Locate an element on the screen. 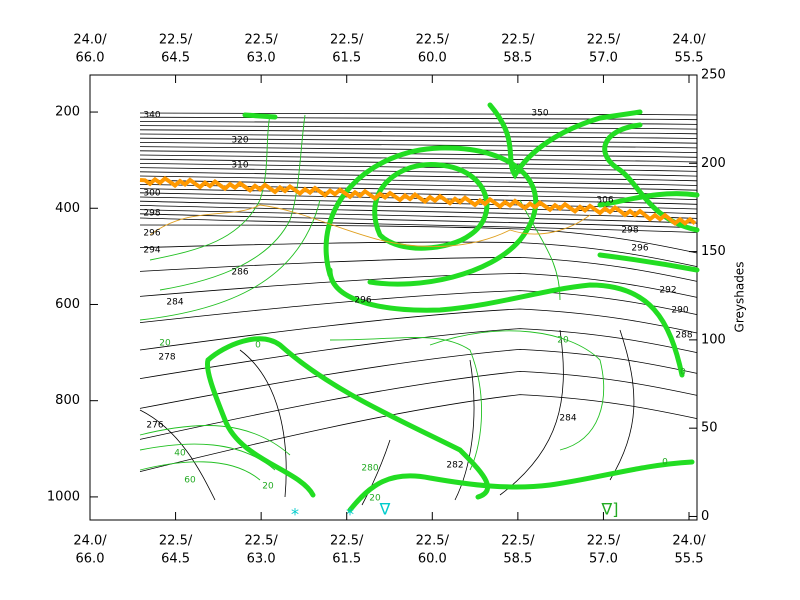  y2-tick-label: 100 is located at coordinates (713, 339).